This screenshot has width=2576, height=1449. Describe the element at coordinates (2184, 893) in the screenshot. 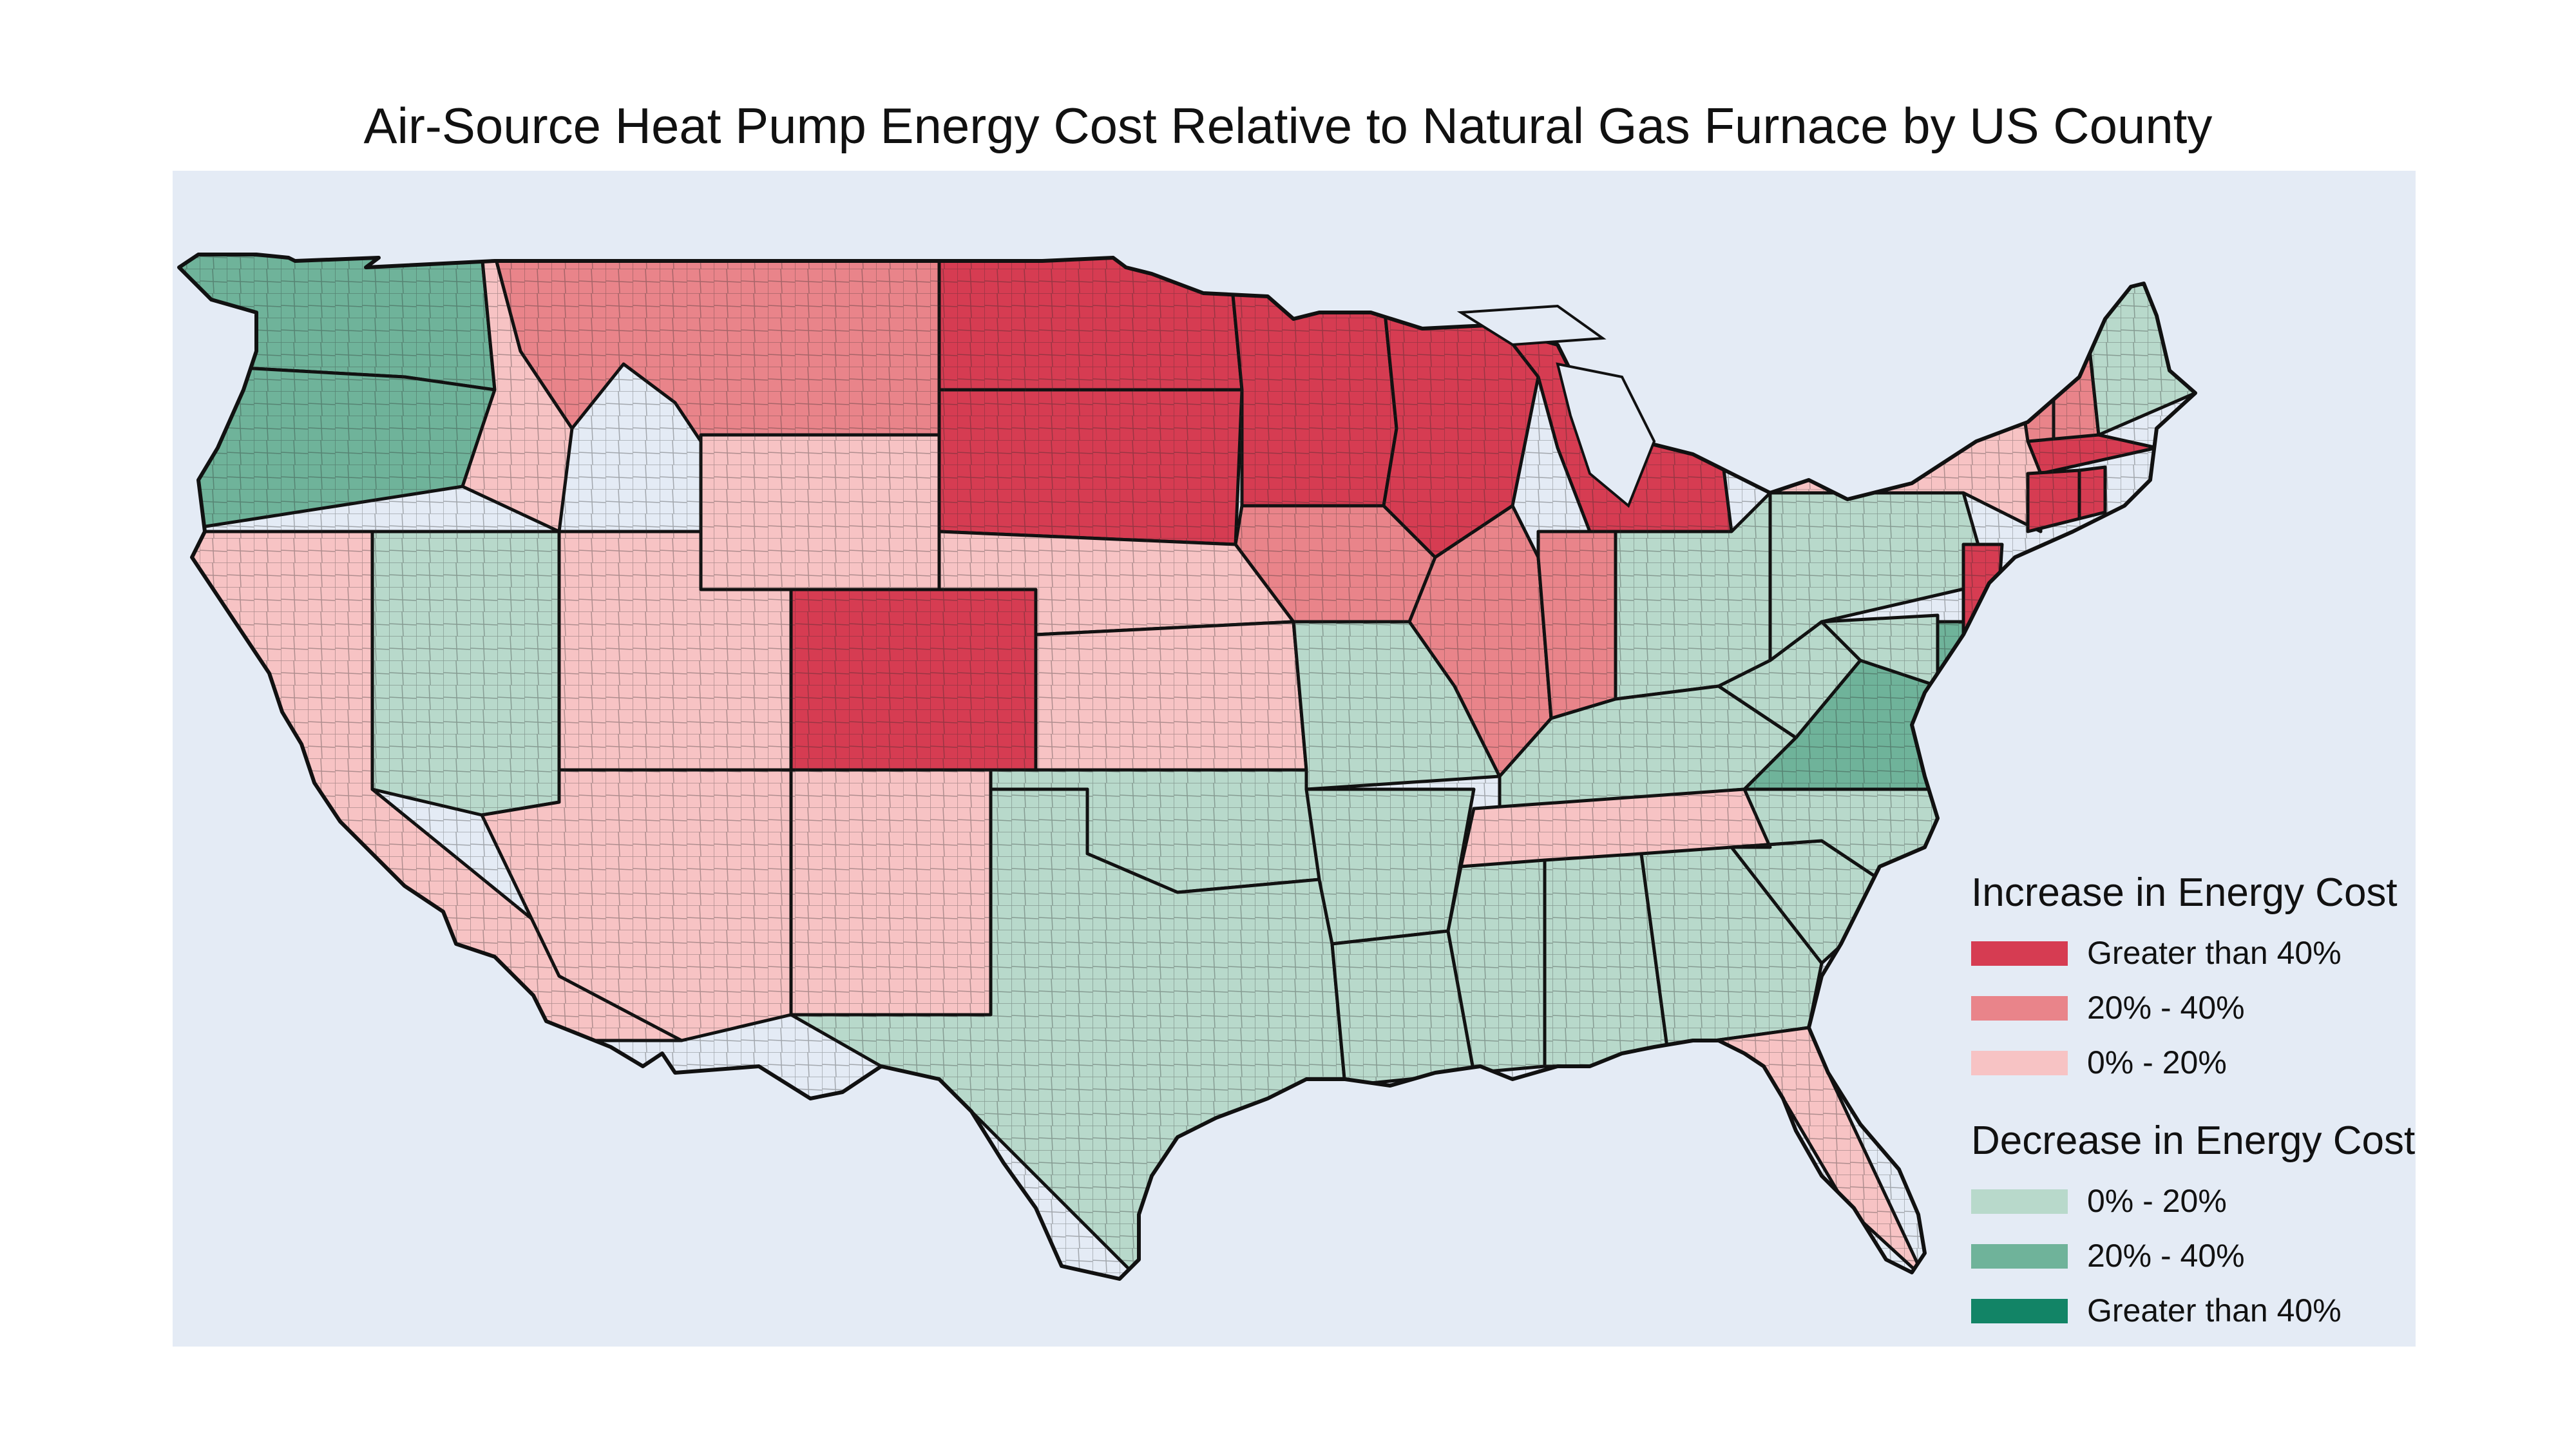

I see `legend-increase-heading: Increase in Energy Cost` at that location.